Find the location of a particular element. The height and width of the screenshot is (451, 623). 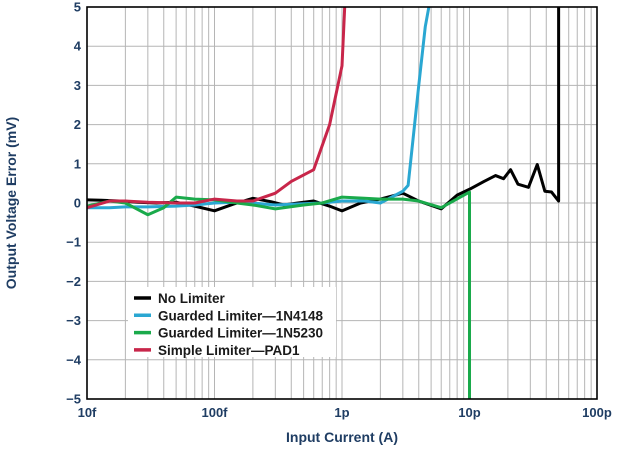

x-tick-labels: 10f 100f 1p 10p 100p is located at coordinates (345, 412).